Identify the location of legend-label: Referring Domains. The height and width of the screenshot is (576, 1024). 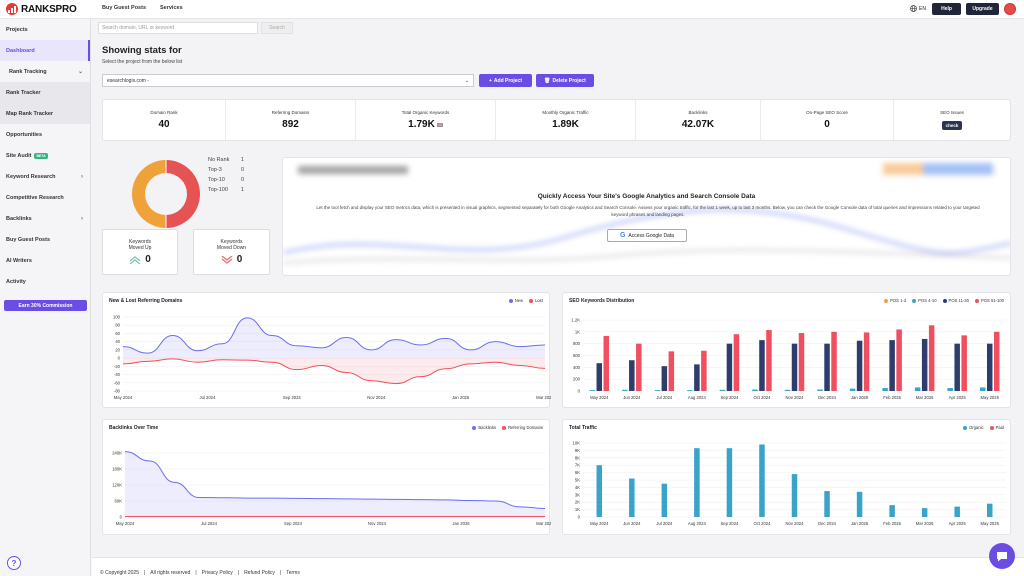
(525, 427).